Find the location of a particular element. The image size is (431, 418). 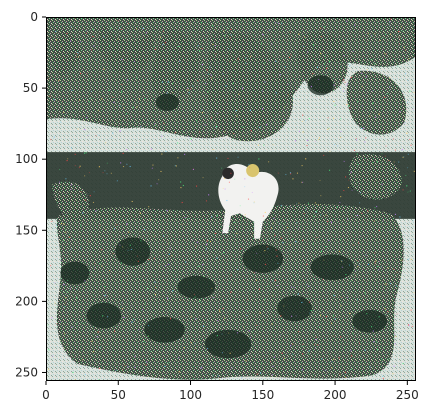

image-dark-region is located at coordinates (67, 52).